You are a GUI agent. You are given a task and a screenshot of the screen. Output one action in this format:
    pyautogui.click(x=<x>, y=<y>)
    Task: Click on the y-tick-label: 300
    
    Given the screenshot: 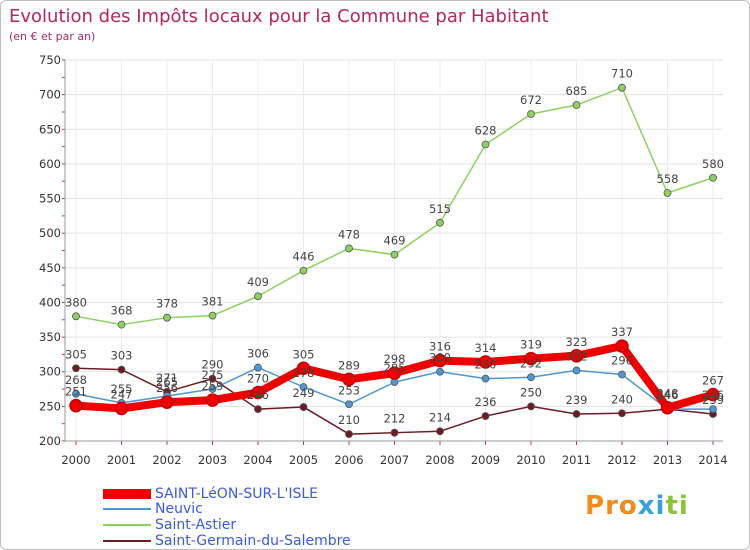 What is the action you would take?
    pyautogui.click(x=50, y=372)
    